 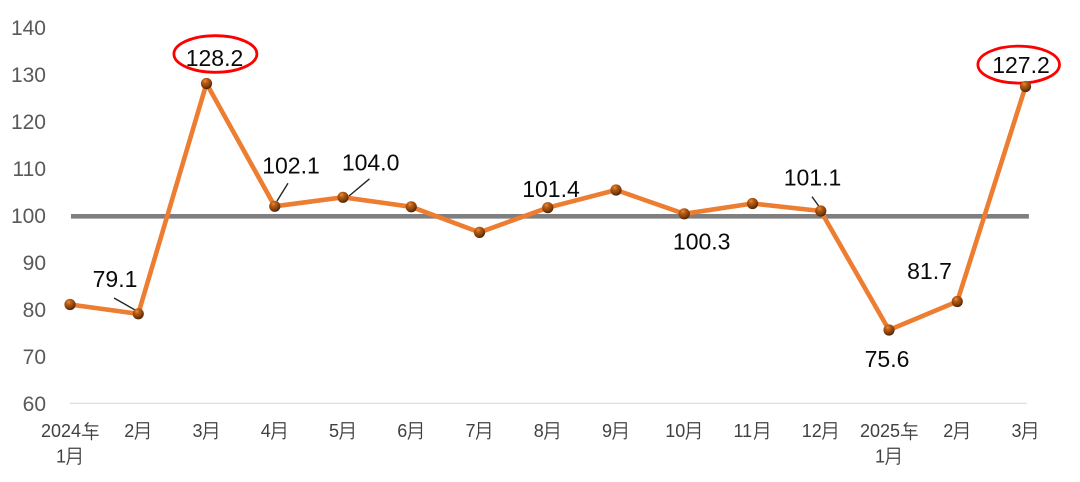 What do you see at coordinates (1021, 65) in the screenshot?
I see `svg-text: 127.2` at bounding box center [1021, 65].